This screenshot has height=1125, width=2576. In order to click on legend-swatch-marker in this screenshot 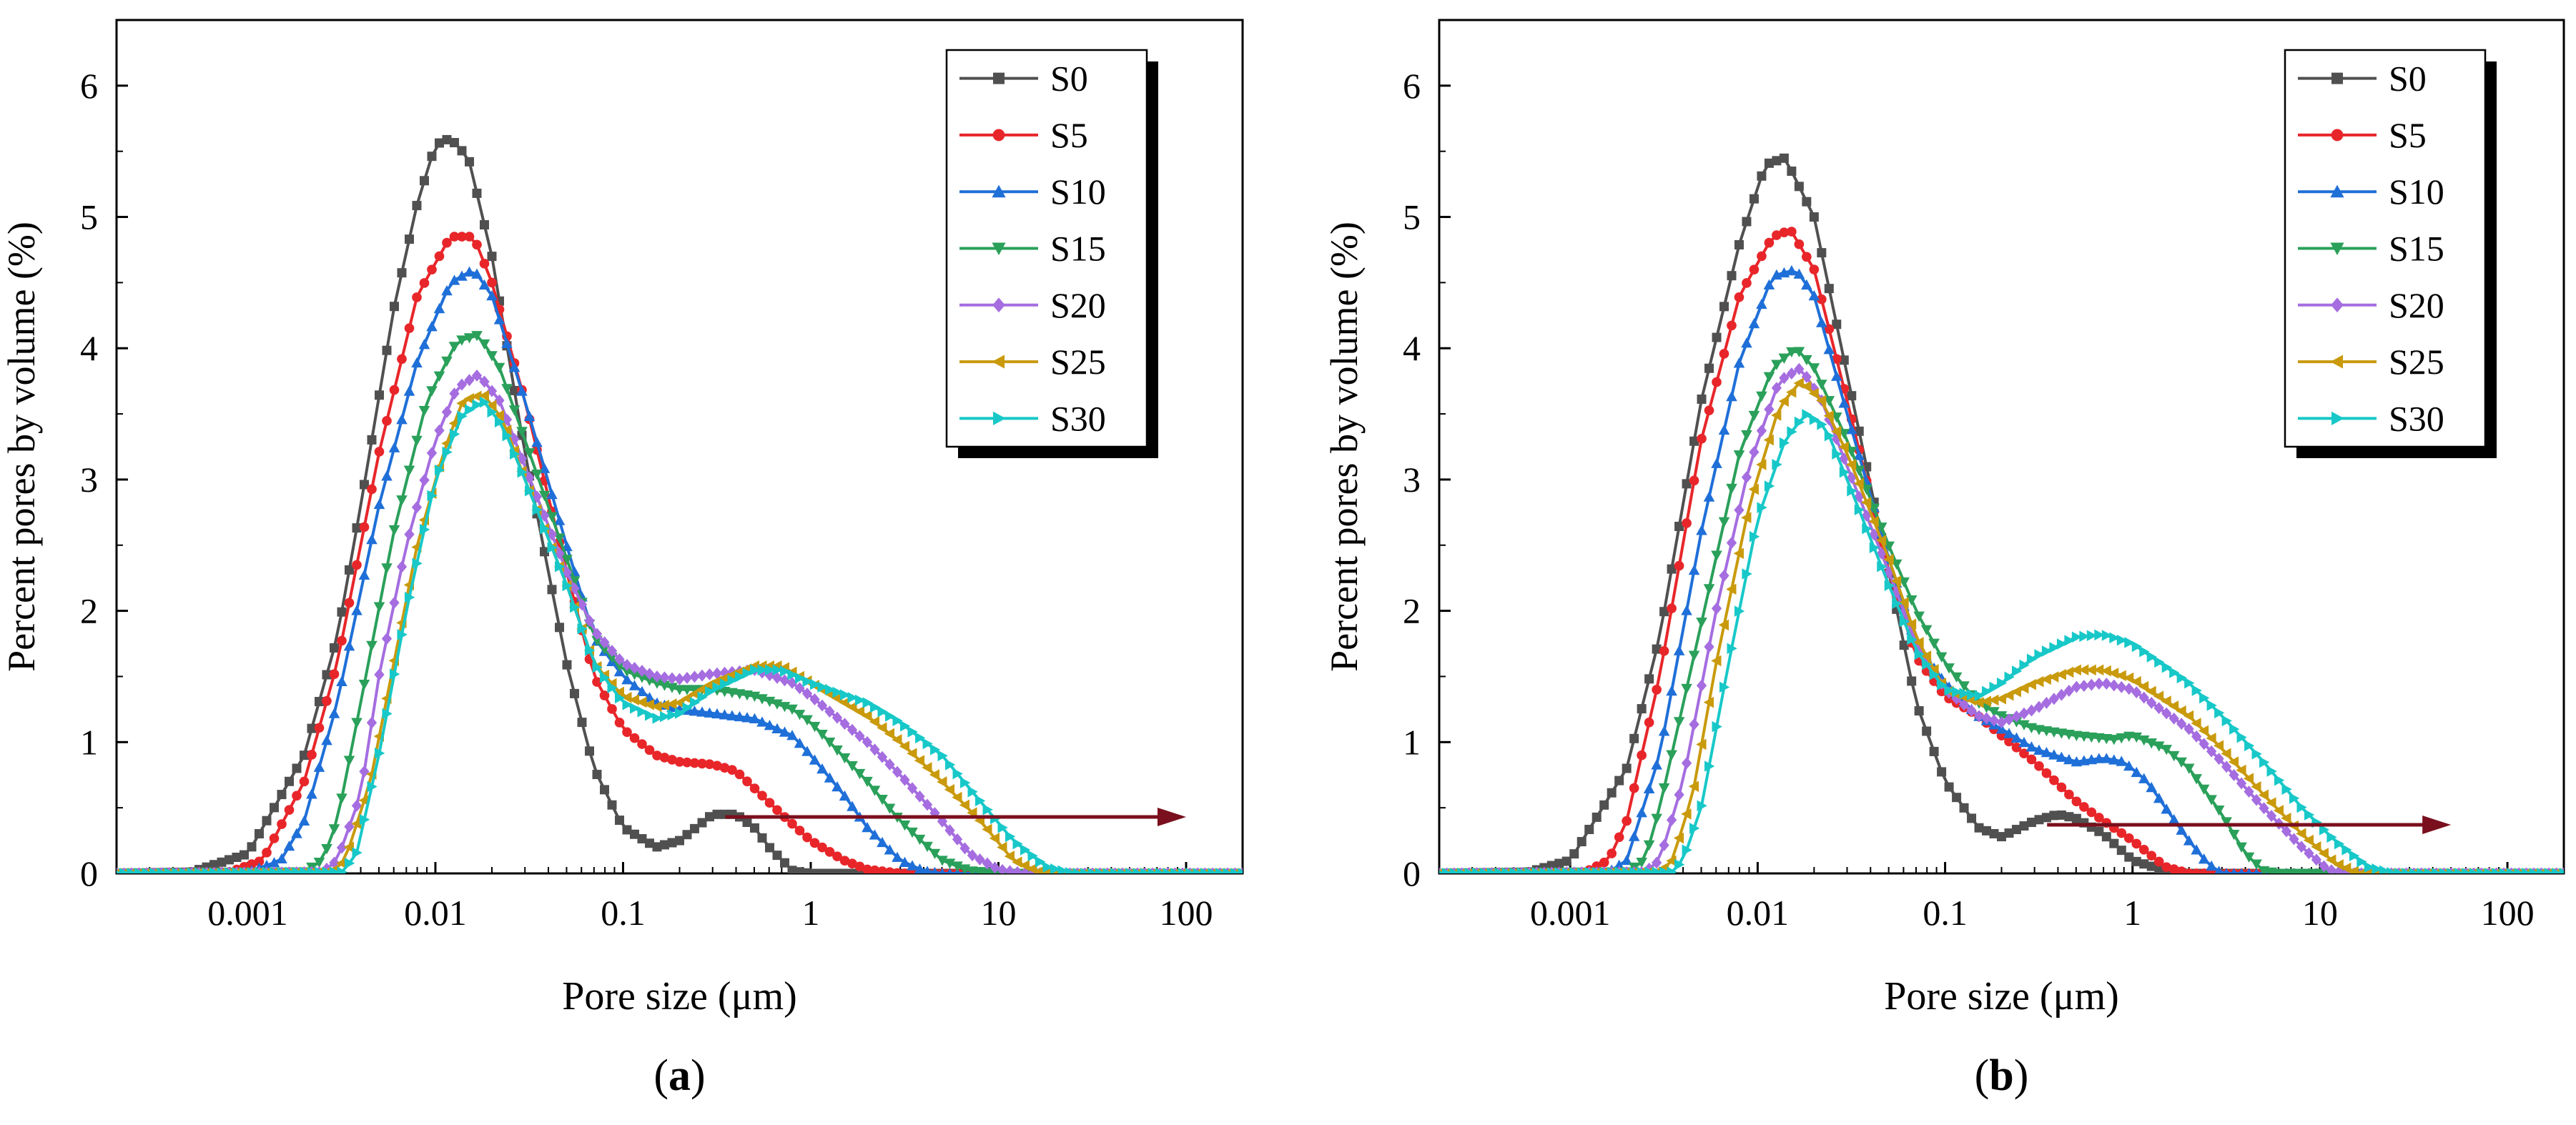, I will do `click(999, 418)`.